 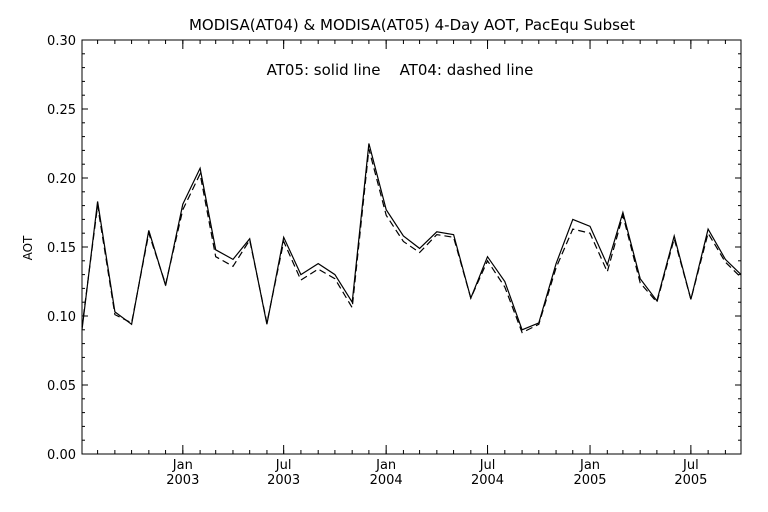 What do you see at coordinates (61, 455) in the screenshot?
I see `y-tick-label: 0.00` at bounding box center [61, 455].